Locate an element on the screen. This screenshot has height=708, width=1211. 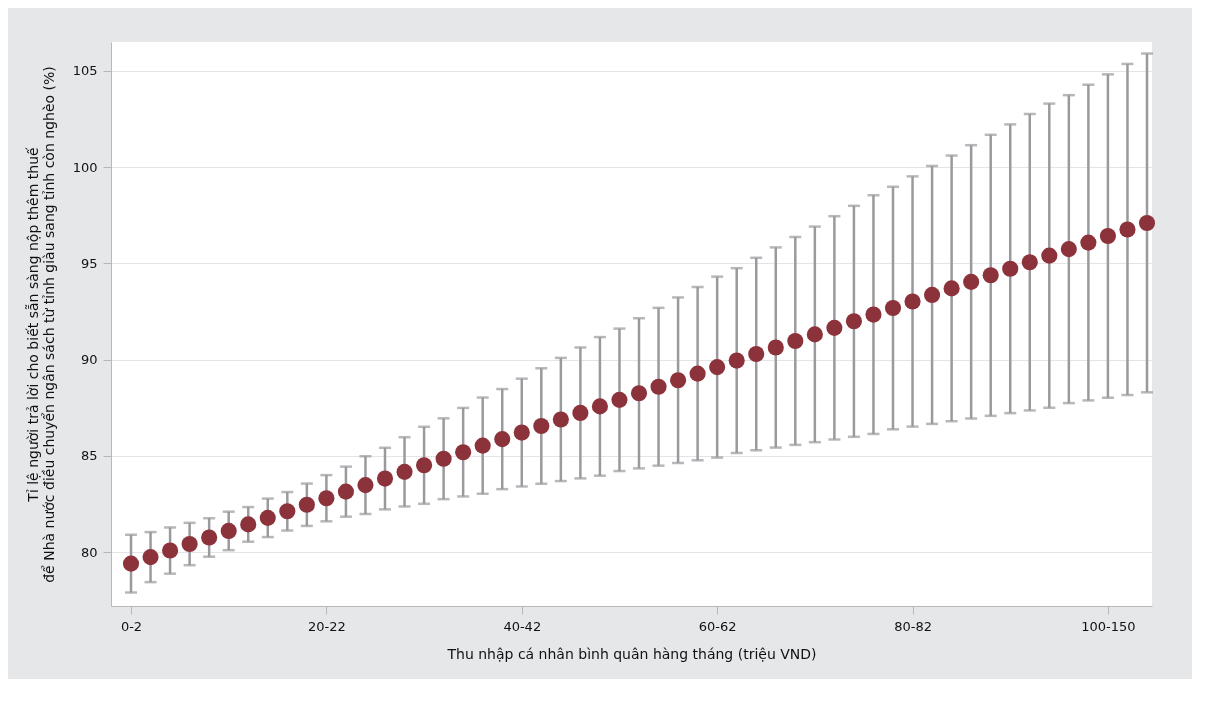
y-tick-label: 95 is located at coordinates (89, 263).